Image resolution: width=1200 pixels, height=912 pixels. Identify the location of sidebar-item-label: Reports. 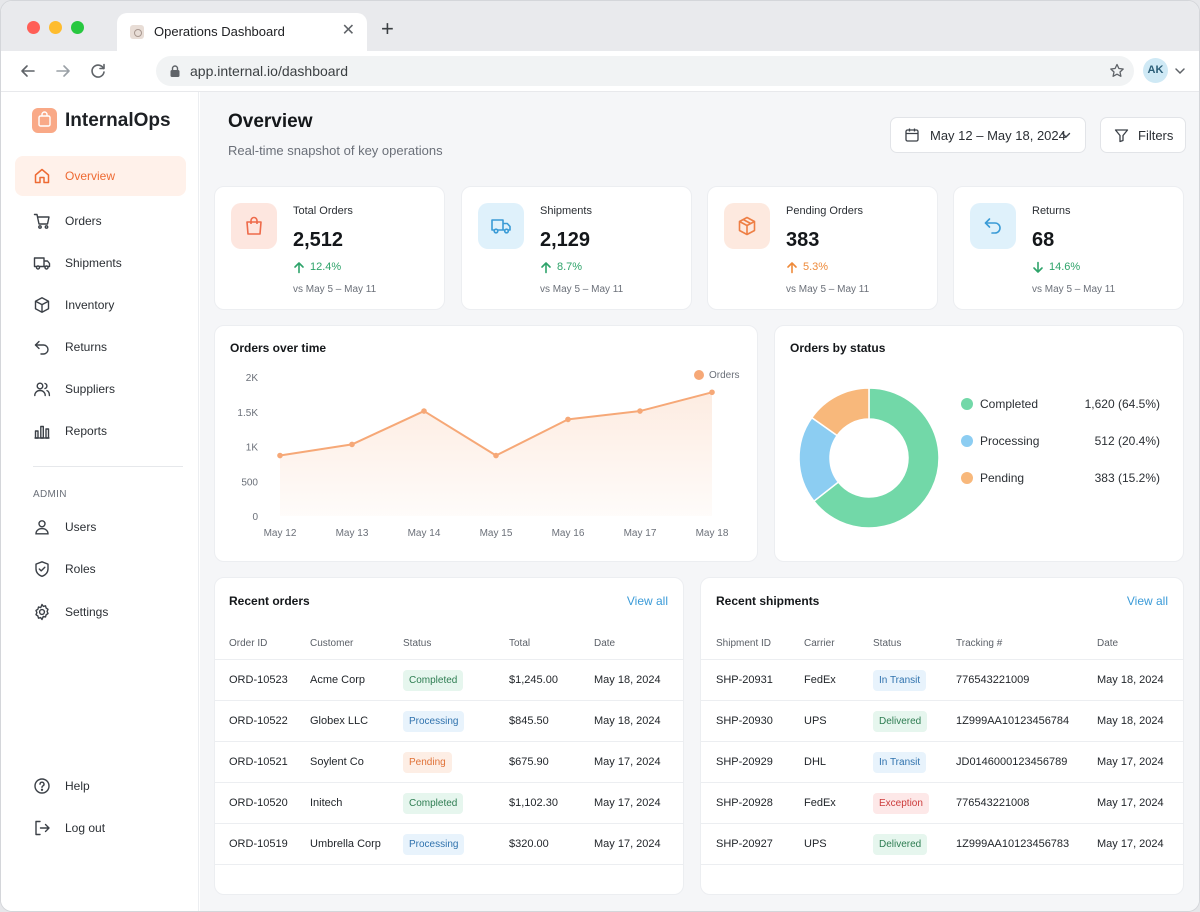
(86, 431).